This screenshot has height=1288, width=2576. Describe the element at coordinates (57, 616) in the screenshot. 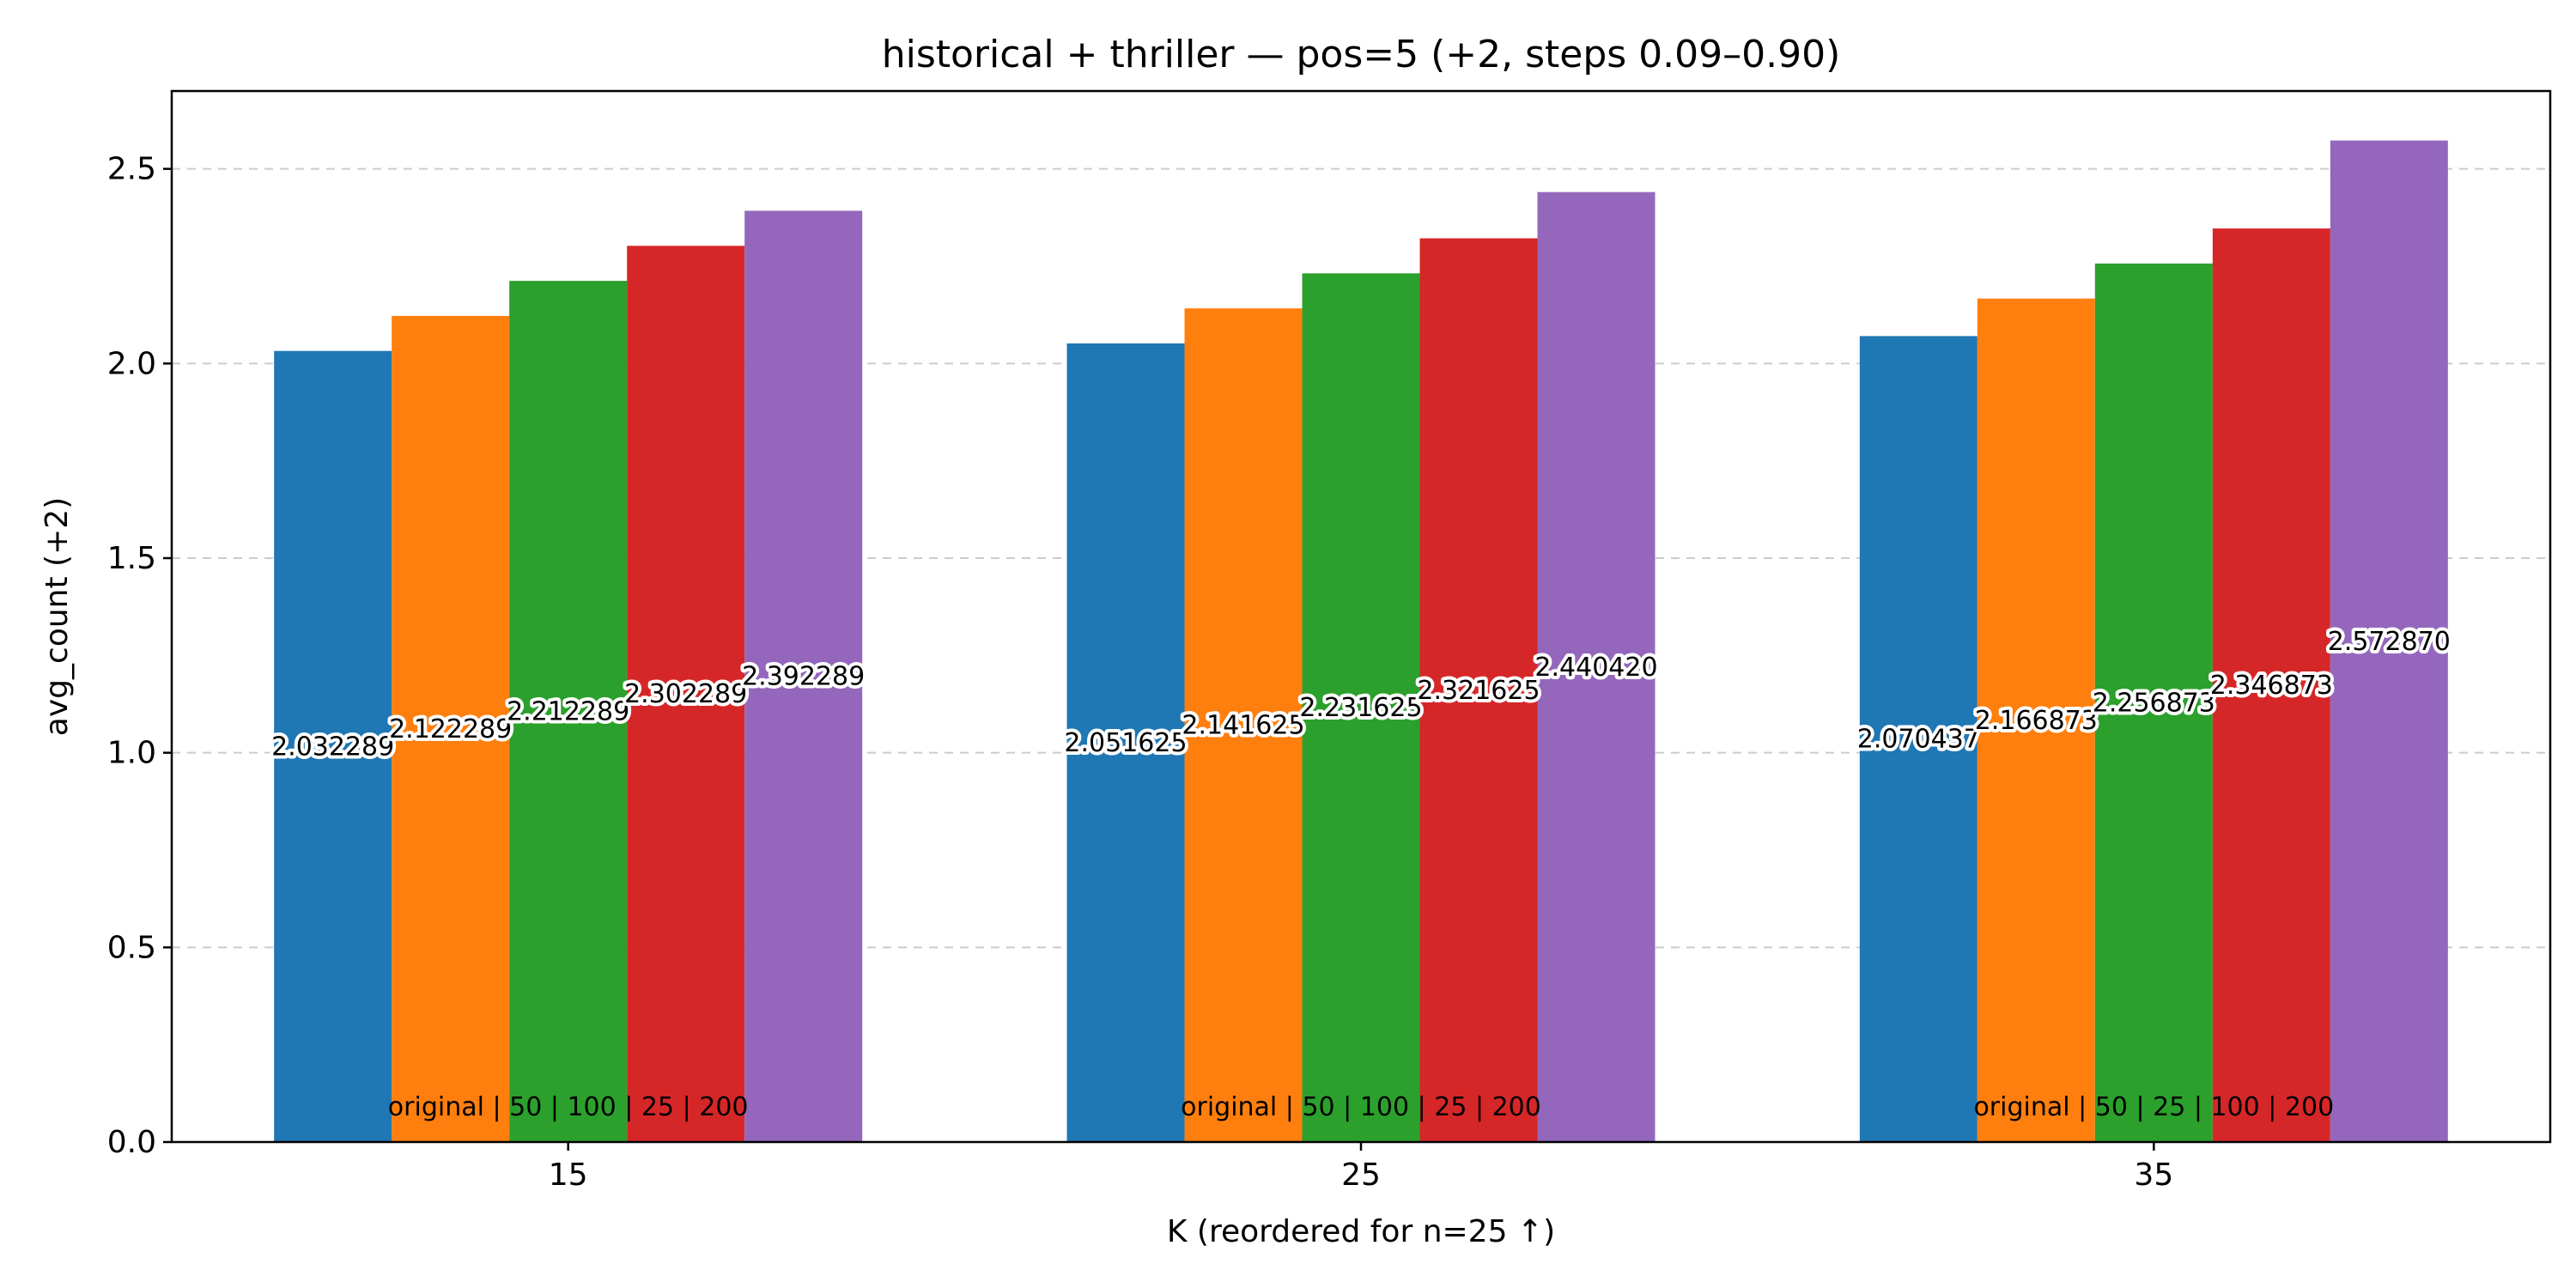

I see `y-axis-label: avg_count (+2)` at that location.